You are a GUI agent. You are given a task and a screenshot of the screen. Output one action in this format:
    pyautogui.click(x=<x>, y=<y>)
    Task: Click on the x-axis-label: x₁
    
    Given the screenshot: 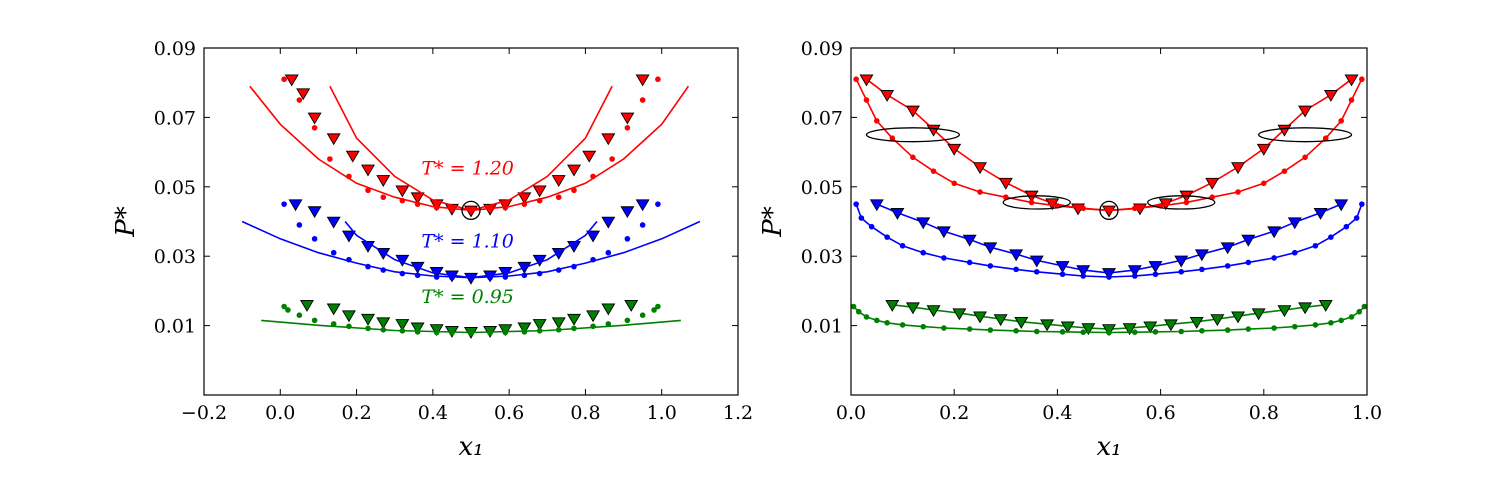 What is the action you would take?
    pyautogui.click(x=1108, y=447)
    